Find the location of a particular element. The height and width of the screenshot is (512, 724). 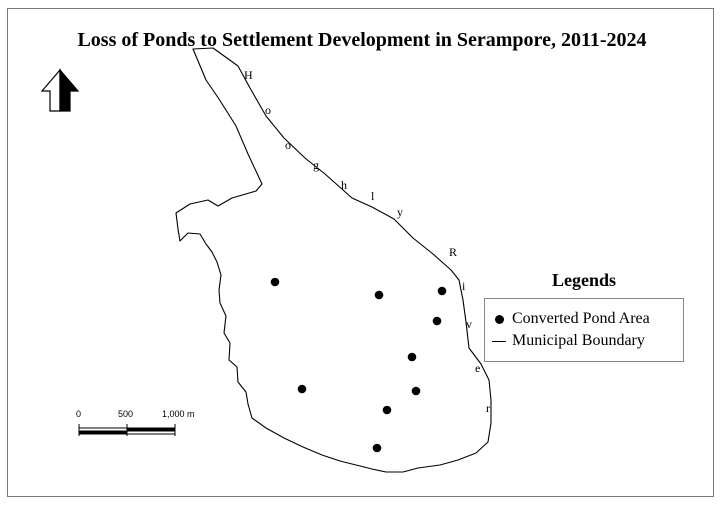

river-label-letter: R is located at coordinates (453, 252).